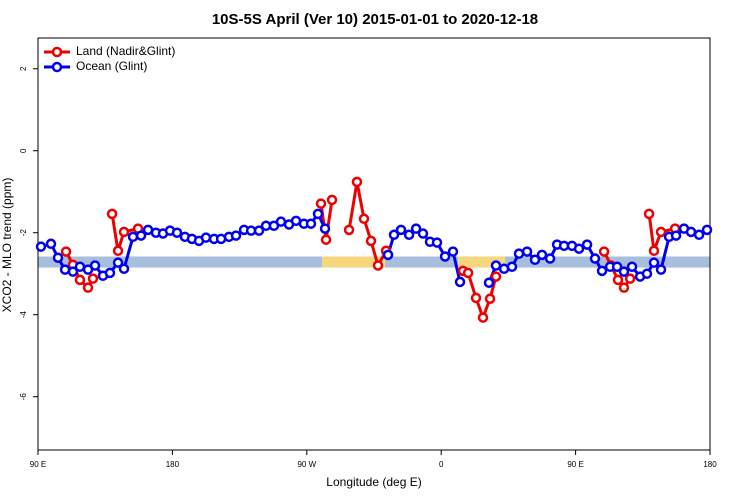  Describe the element at coordinates (441, 464) in the screenshot. I see `x-tick-label: 0` at that location.